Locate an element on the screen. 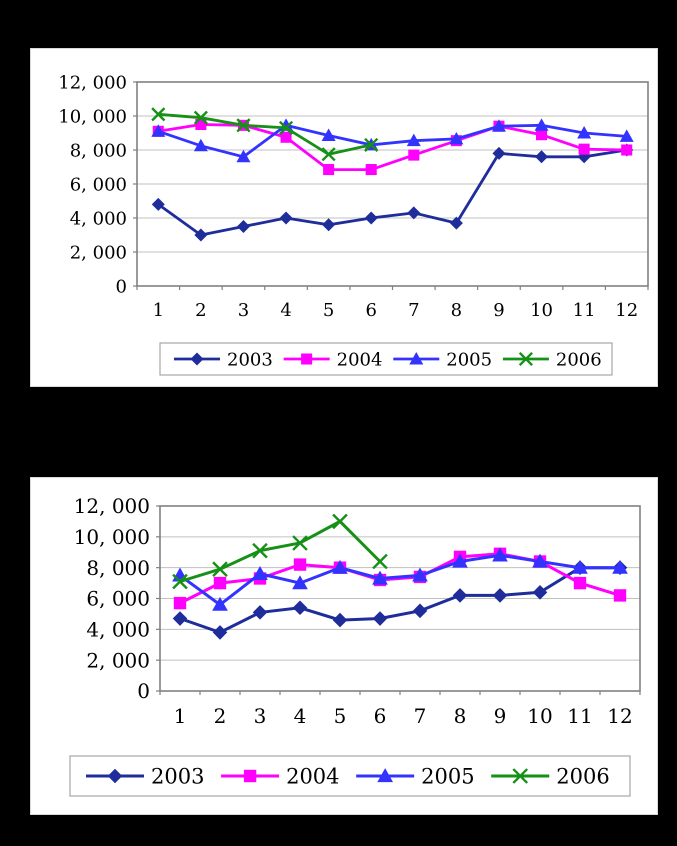  y-tick-label: 4, 000 is located at coordinates (118, 630).